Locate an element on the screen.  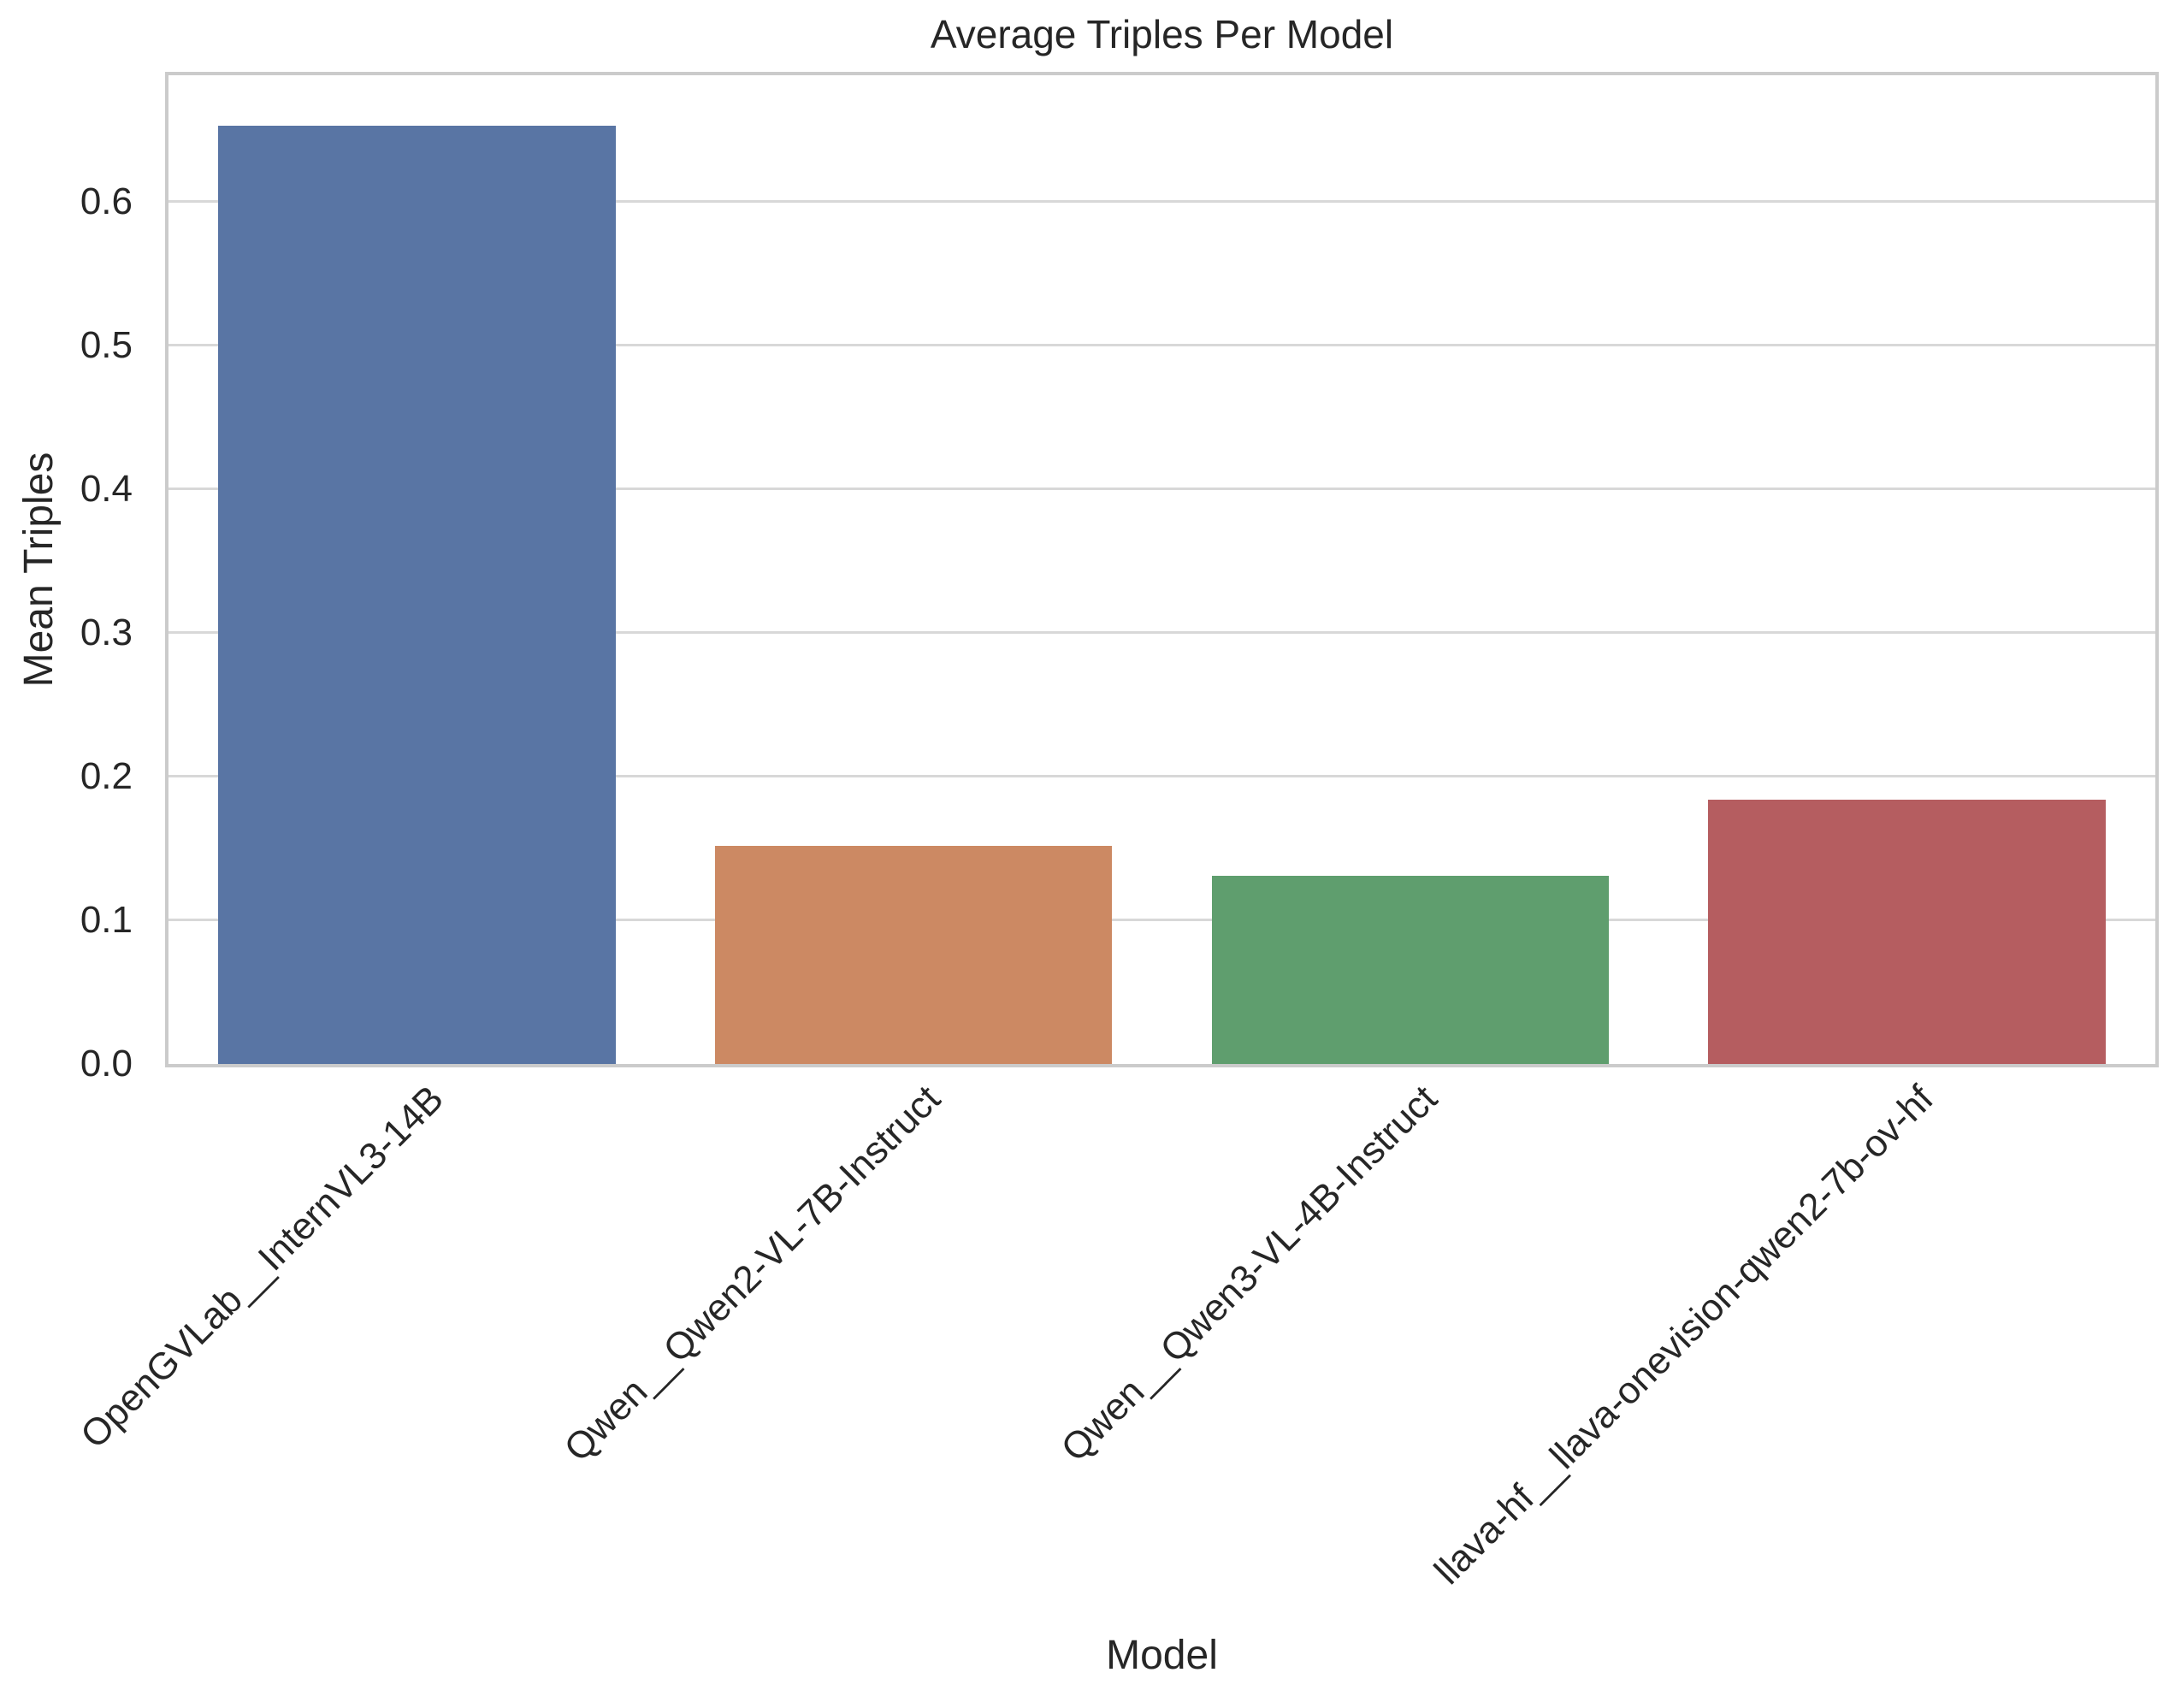
y-tick-label: 0.5 is located at coordinates (106, 344).